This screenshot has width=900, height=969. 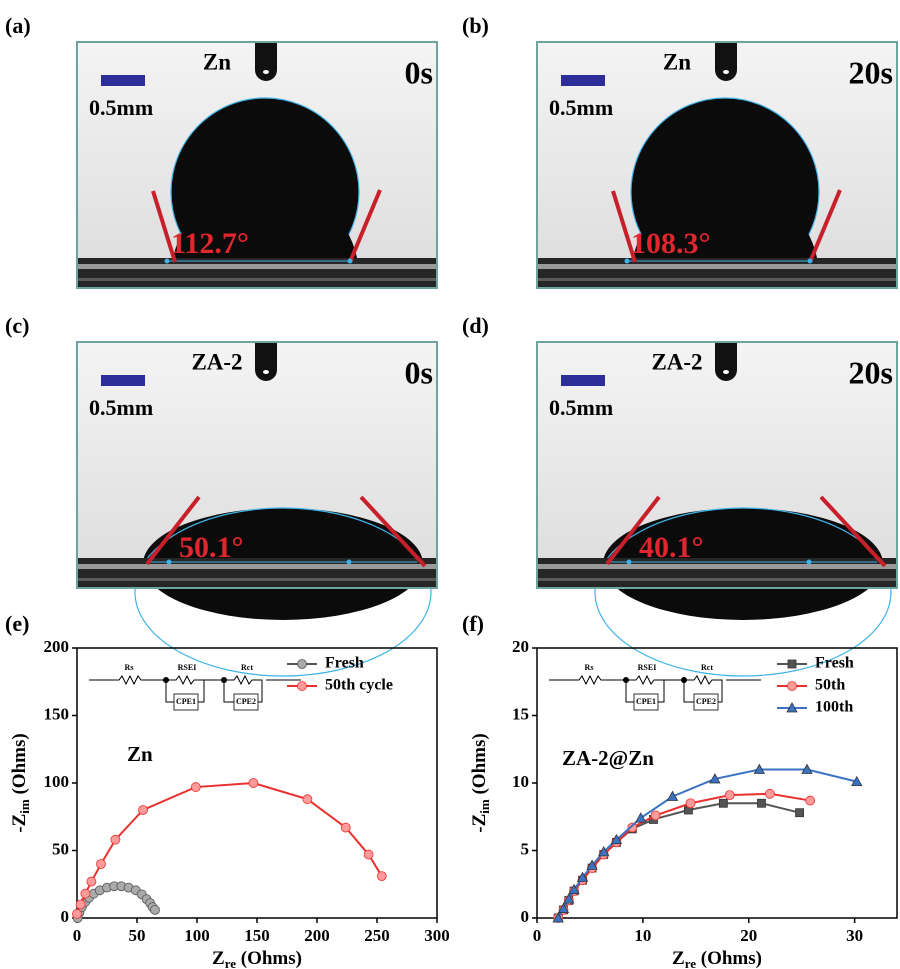 I want to click on y-tick-label: 200, so click(x=57, y=646).